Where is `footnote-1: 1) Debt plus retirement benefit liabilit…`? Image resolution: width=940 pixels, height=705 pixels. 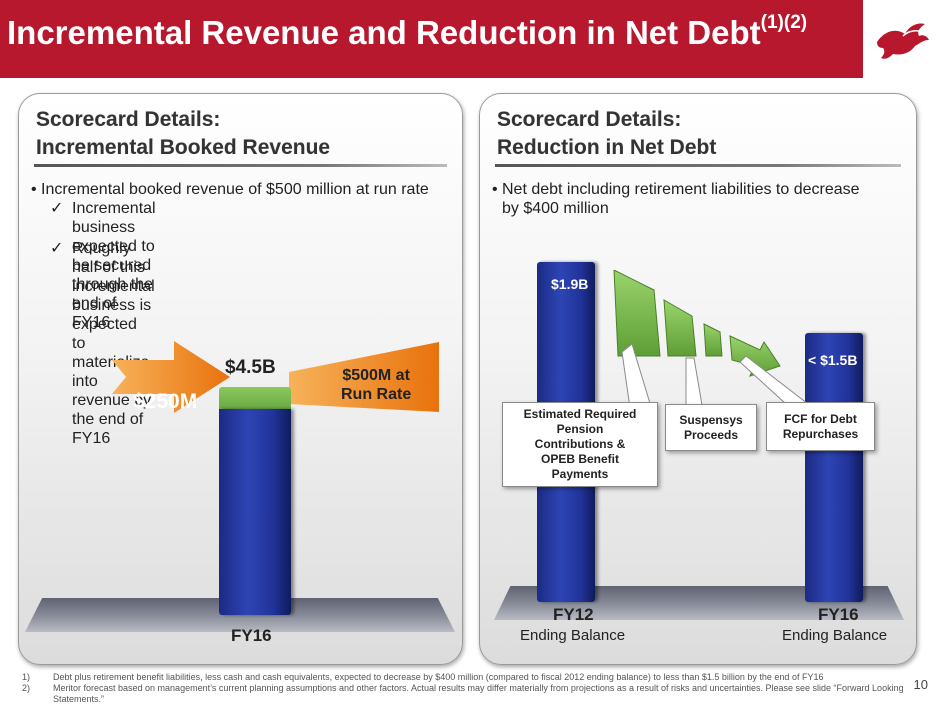
footnote-1: 1) Debt plus retirement benefit liabilit… is located at coordinates (423, 677).